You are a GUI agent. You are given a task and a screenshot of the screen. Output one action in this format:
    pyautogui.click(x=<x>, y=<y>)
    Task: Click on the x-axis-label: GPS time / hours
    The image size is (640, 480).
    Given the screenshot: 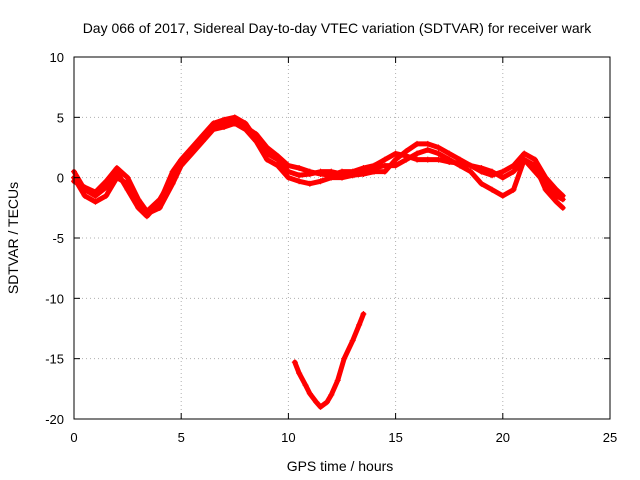 What is the action you would take?
    pyautogui.click(x=340, y=466)
    